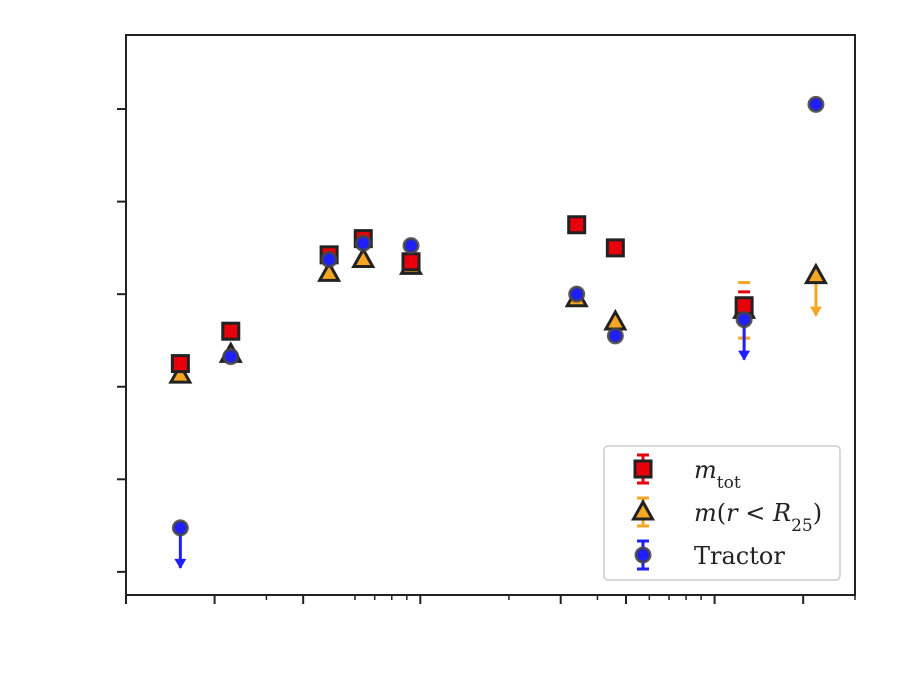  Describe the element at coordinates (180, 563) in the screenshot. I see `circle-point-0-limit-arrow-head` at that location.